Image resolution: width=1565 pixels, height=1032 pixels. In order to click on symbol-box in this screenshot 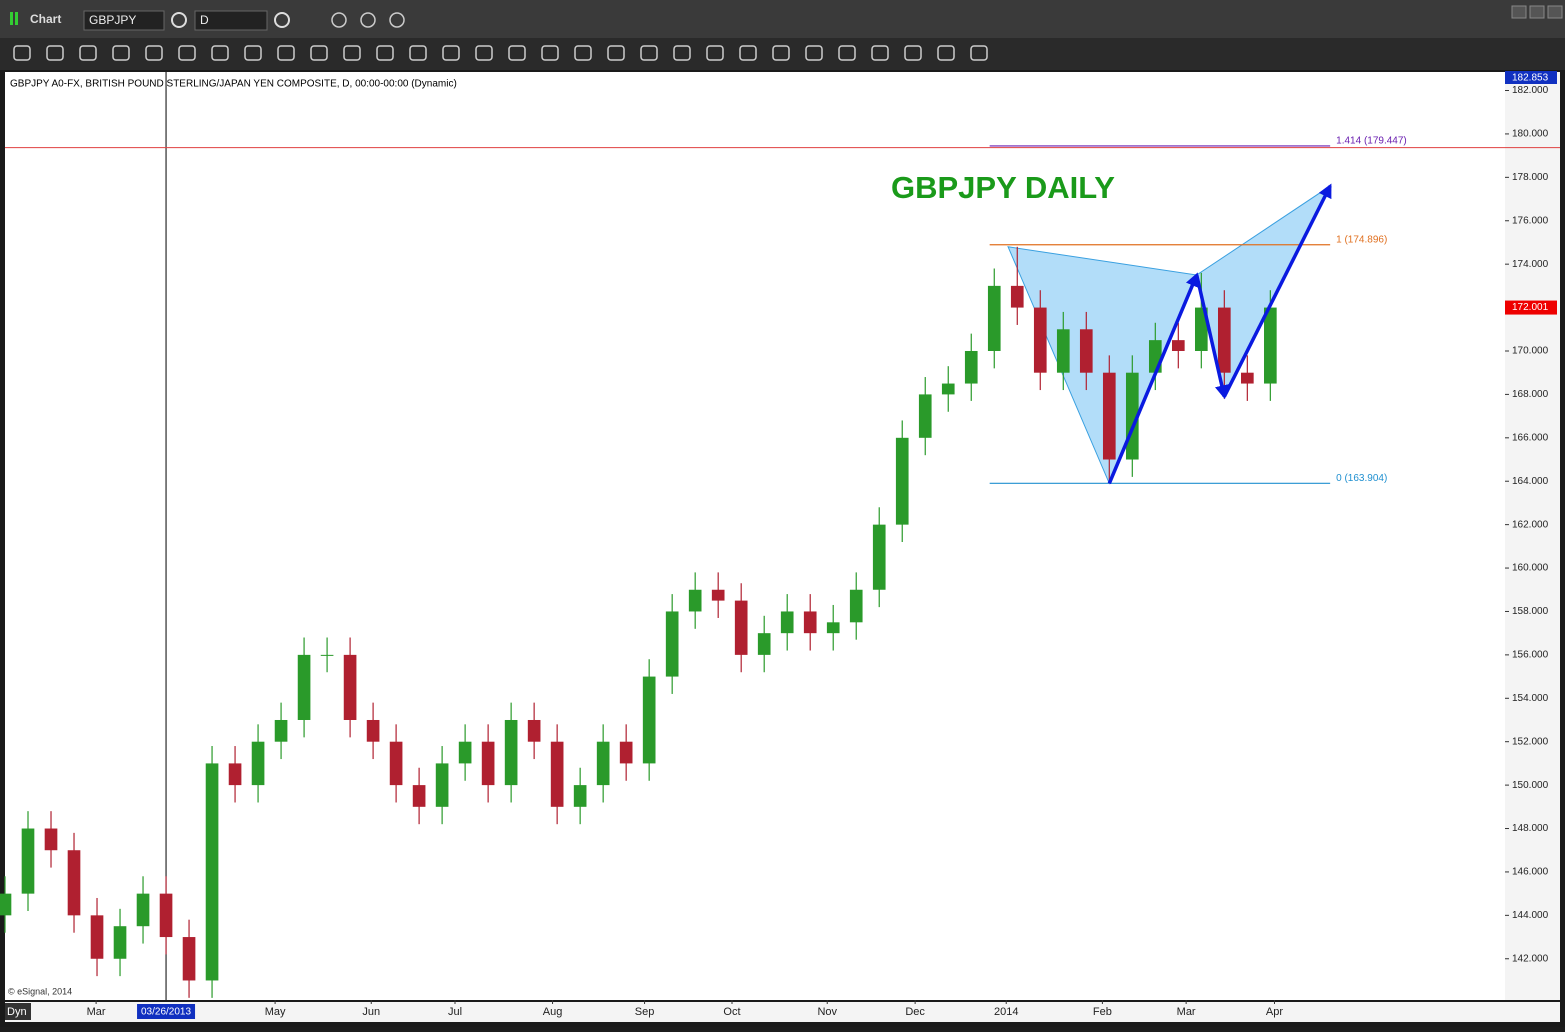, I will do `click(124, 20)`.